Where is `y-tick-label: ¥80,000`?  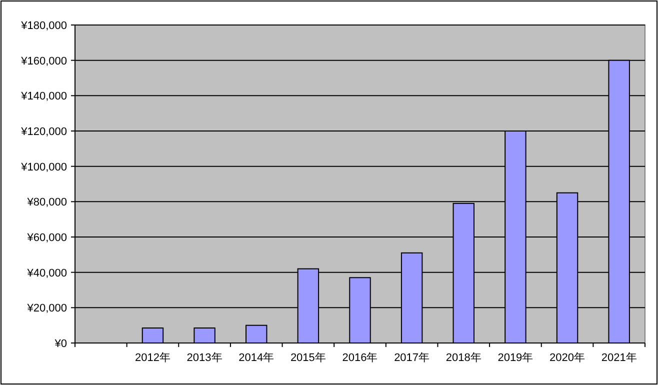 y-tick-label: ¥80,000 is located at coordinates (46, 202).